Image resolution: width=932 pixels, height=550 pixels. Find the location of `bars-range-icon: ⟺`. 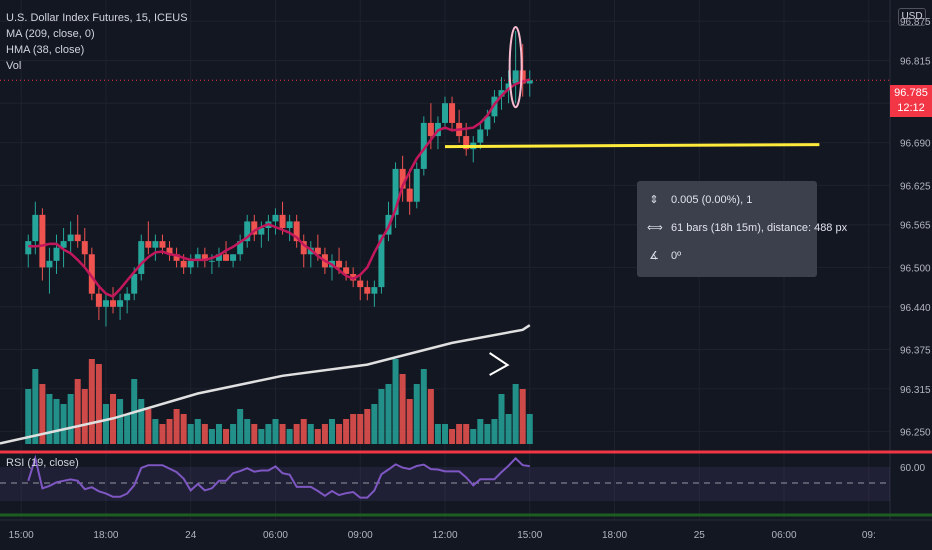

bars-range-icon: ⟺ is located at coordinates (655, 228).